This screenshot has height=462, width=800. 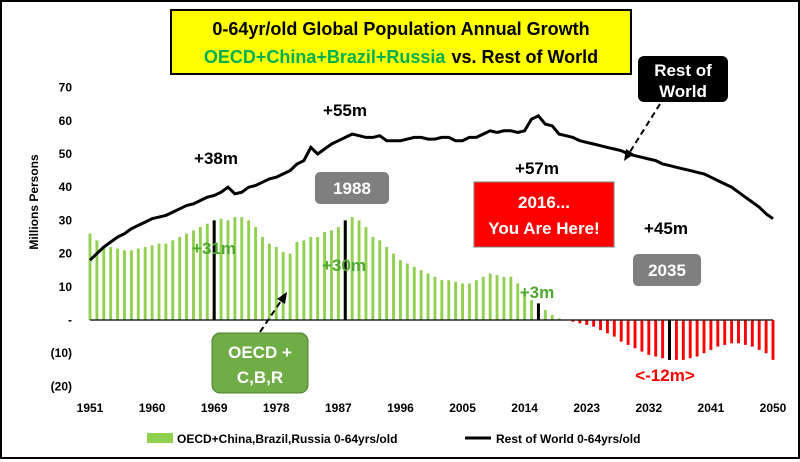 What do you see at coordinates (260, 352) in the screenshot?
I see `oecd-box-line1: OECD +` at bounding box center [260, 352].